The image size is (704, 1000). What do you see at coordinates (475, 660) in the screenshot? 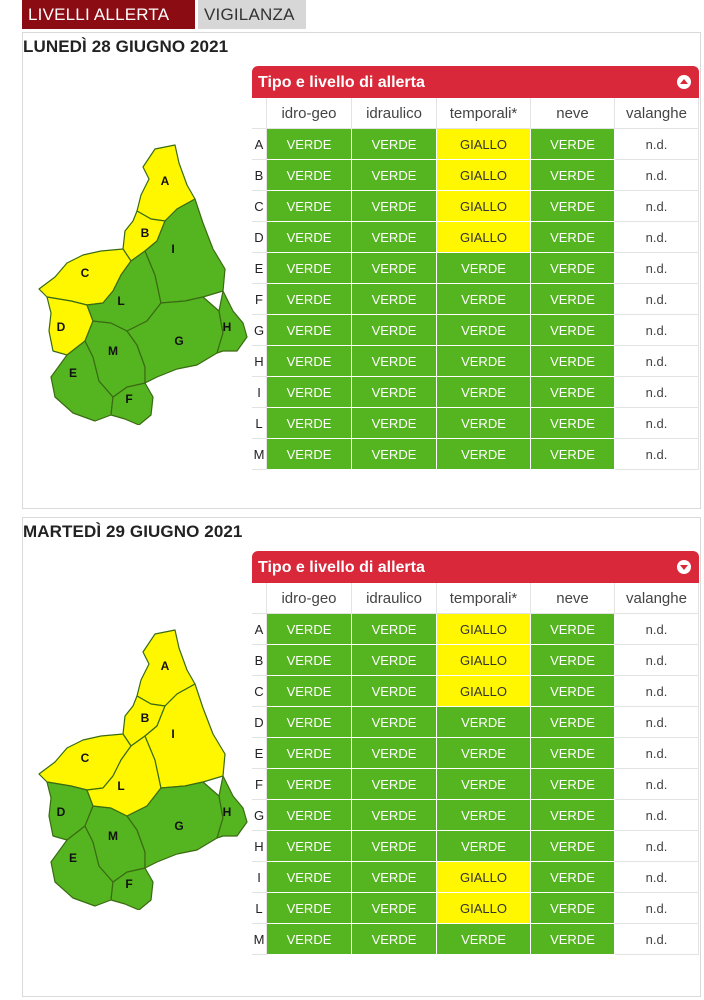
I see `table-row: B VERDE VERDE GIALLO VERDE n.d.` at bounding box center [475, 660].